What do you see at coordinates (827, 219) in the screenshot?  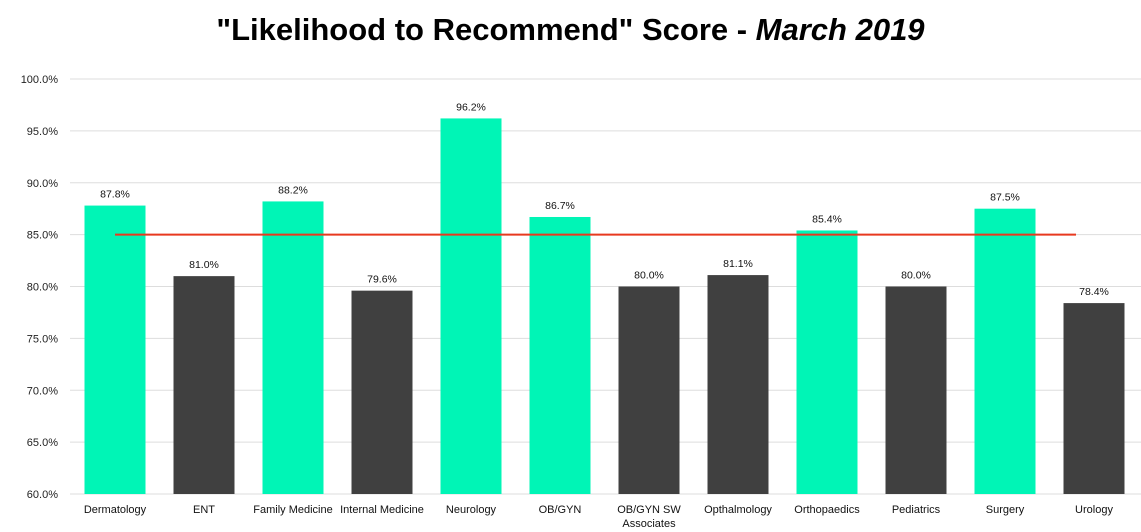 I see `data-label: 85.4%` at bounding box center [827, 219].